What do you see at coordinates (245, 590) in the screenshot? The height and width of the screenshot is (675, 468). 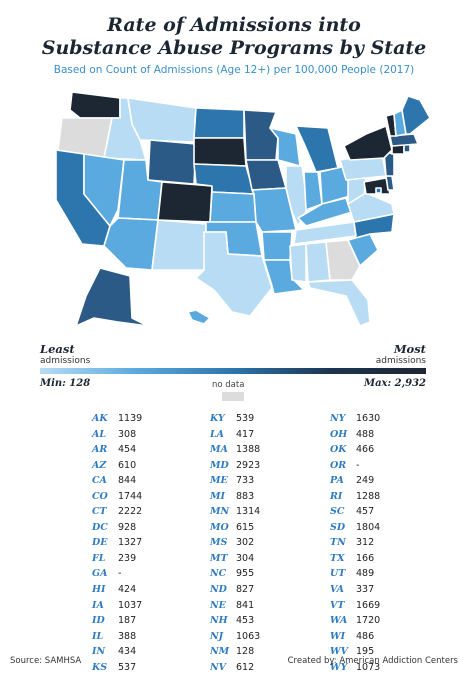 I see `state-value: 827` at bounding box center [245, 590].